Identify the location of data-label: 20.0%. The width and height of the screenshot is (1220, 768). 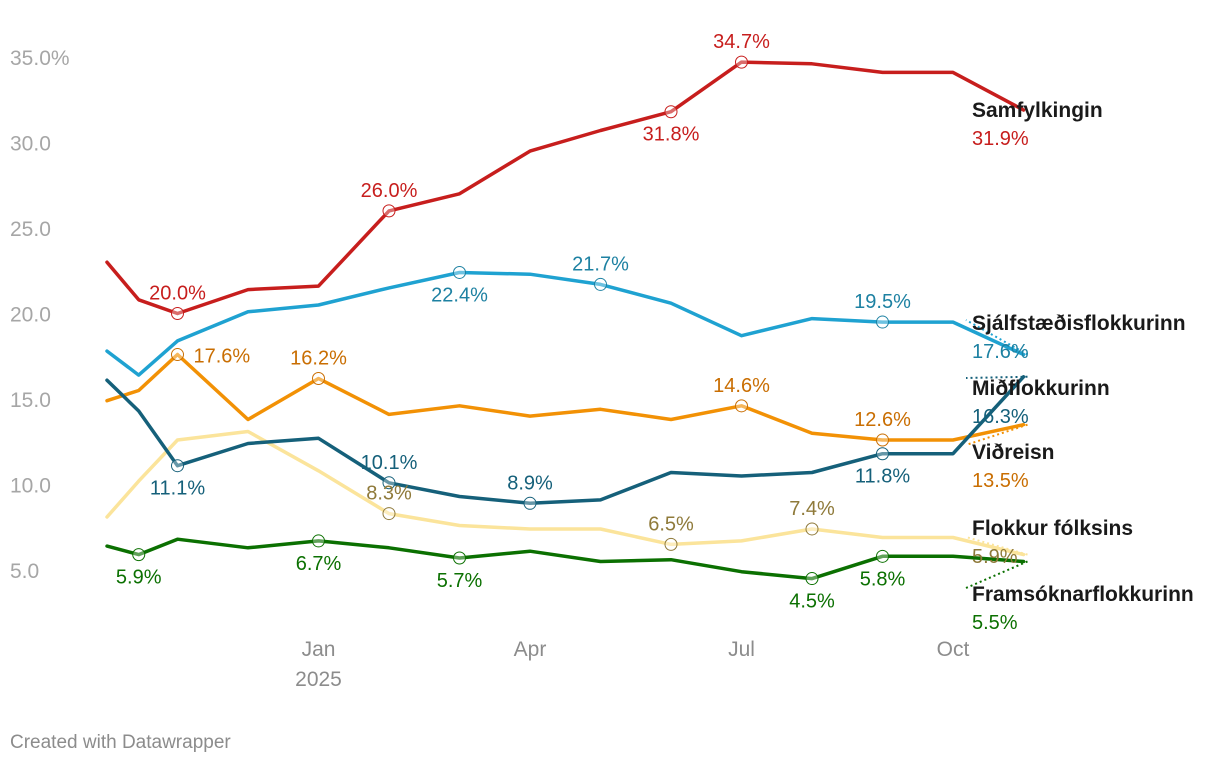
(177, 294).